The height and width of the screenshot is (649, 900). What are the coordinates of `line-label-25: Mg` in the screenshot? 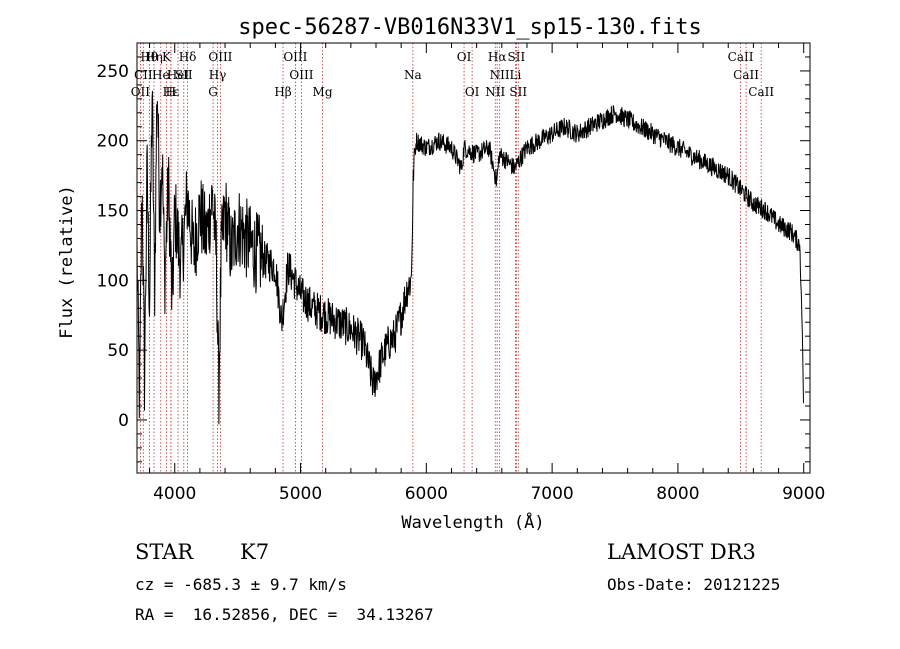 It's located at (323, 92).